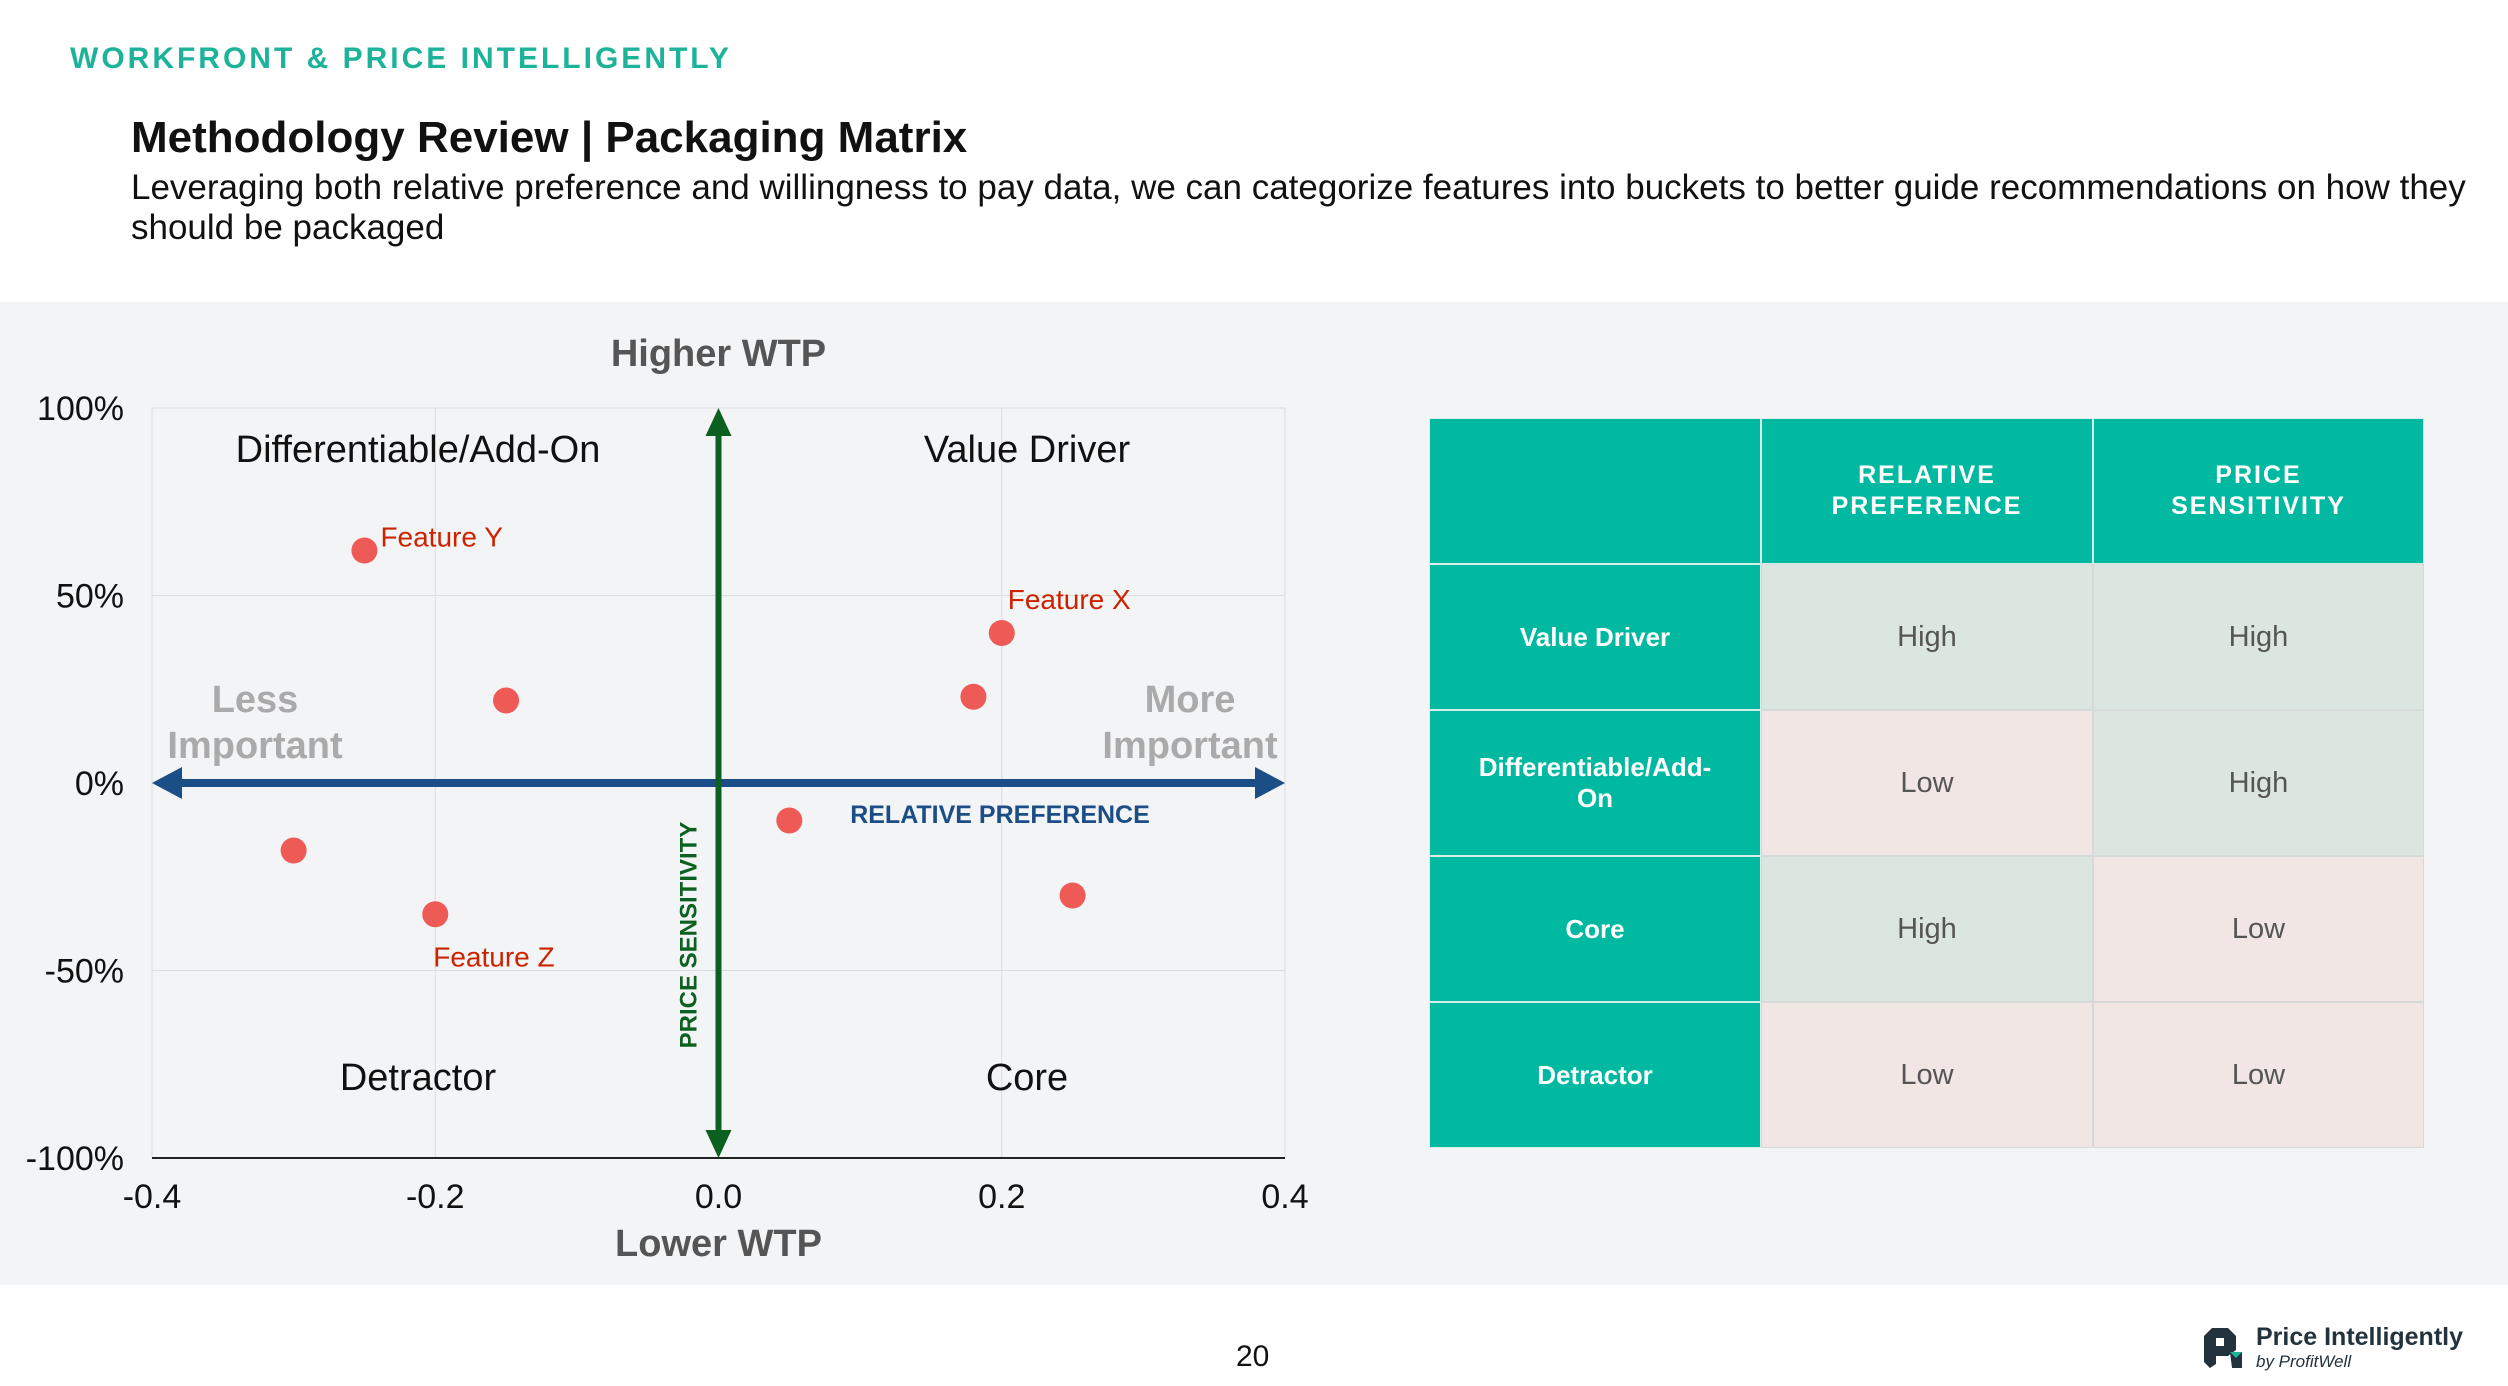 The image size is (2508, 1386). Describe the element at coordinates (718, 422) in the screenshot. I see `arrow-up-icon` at that location.